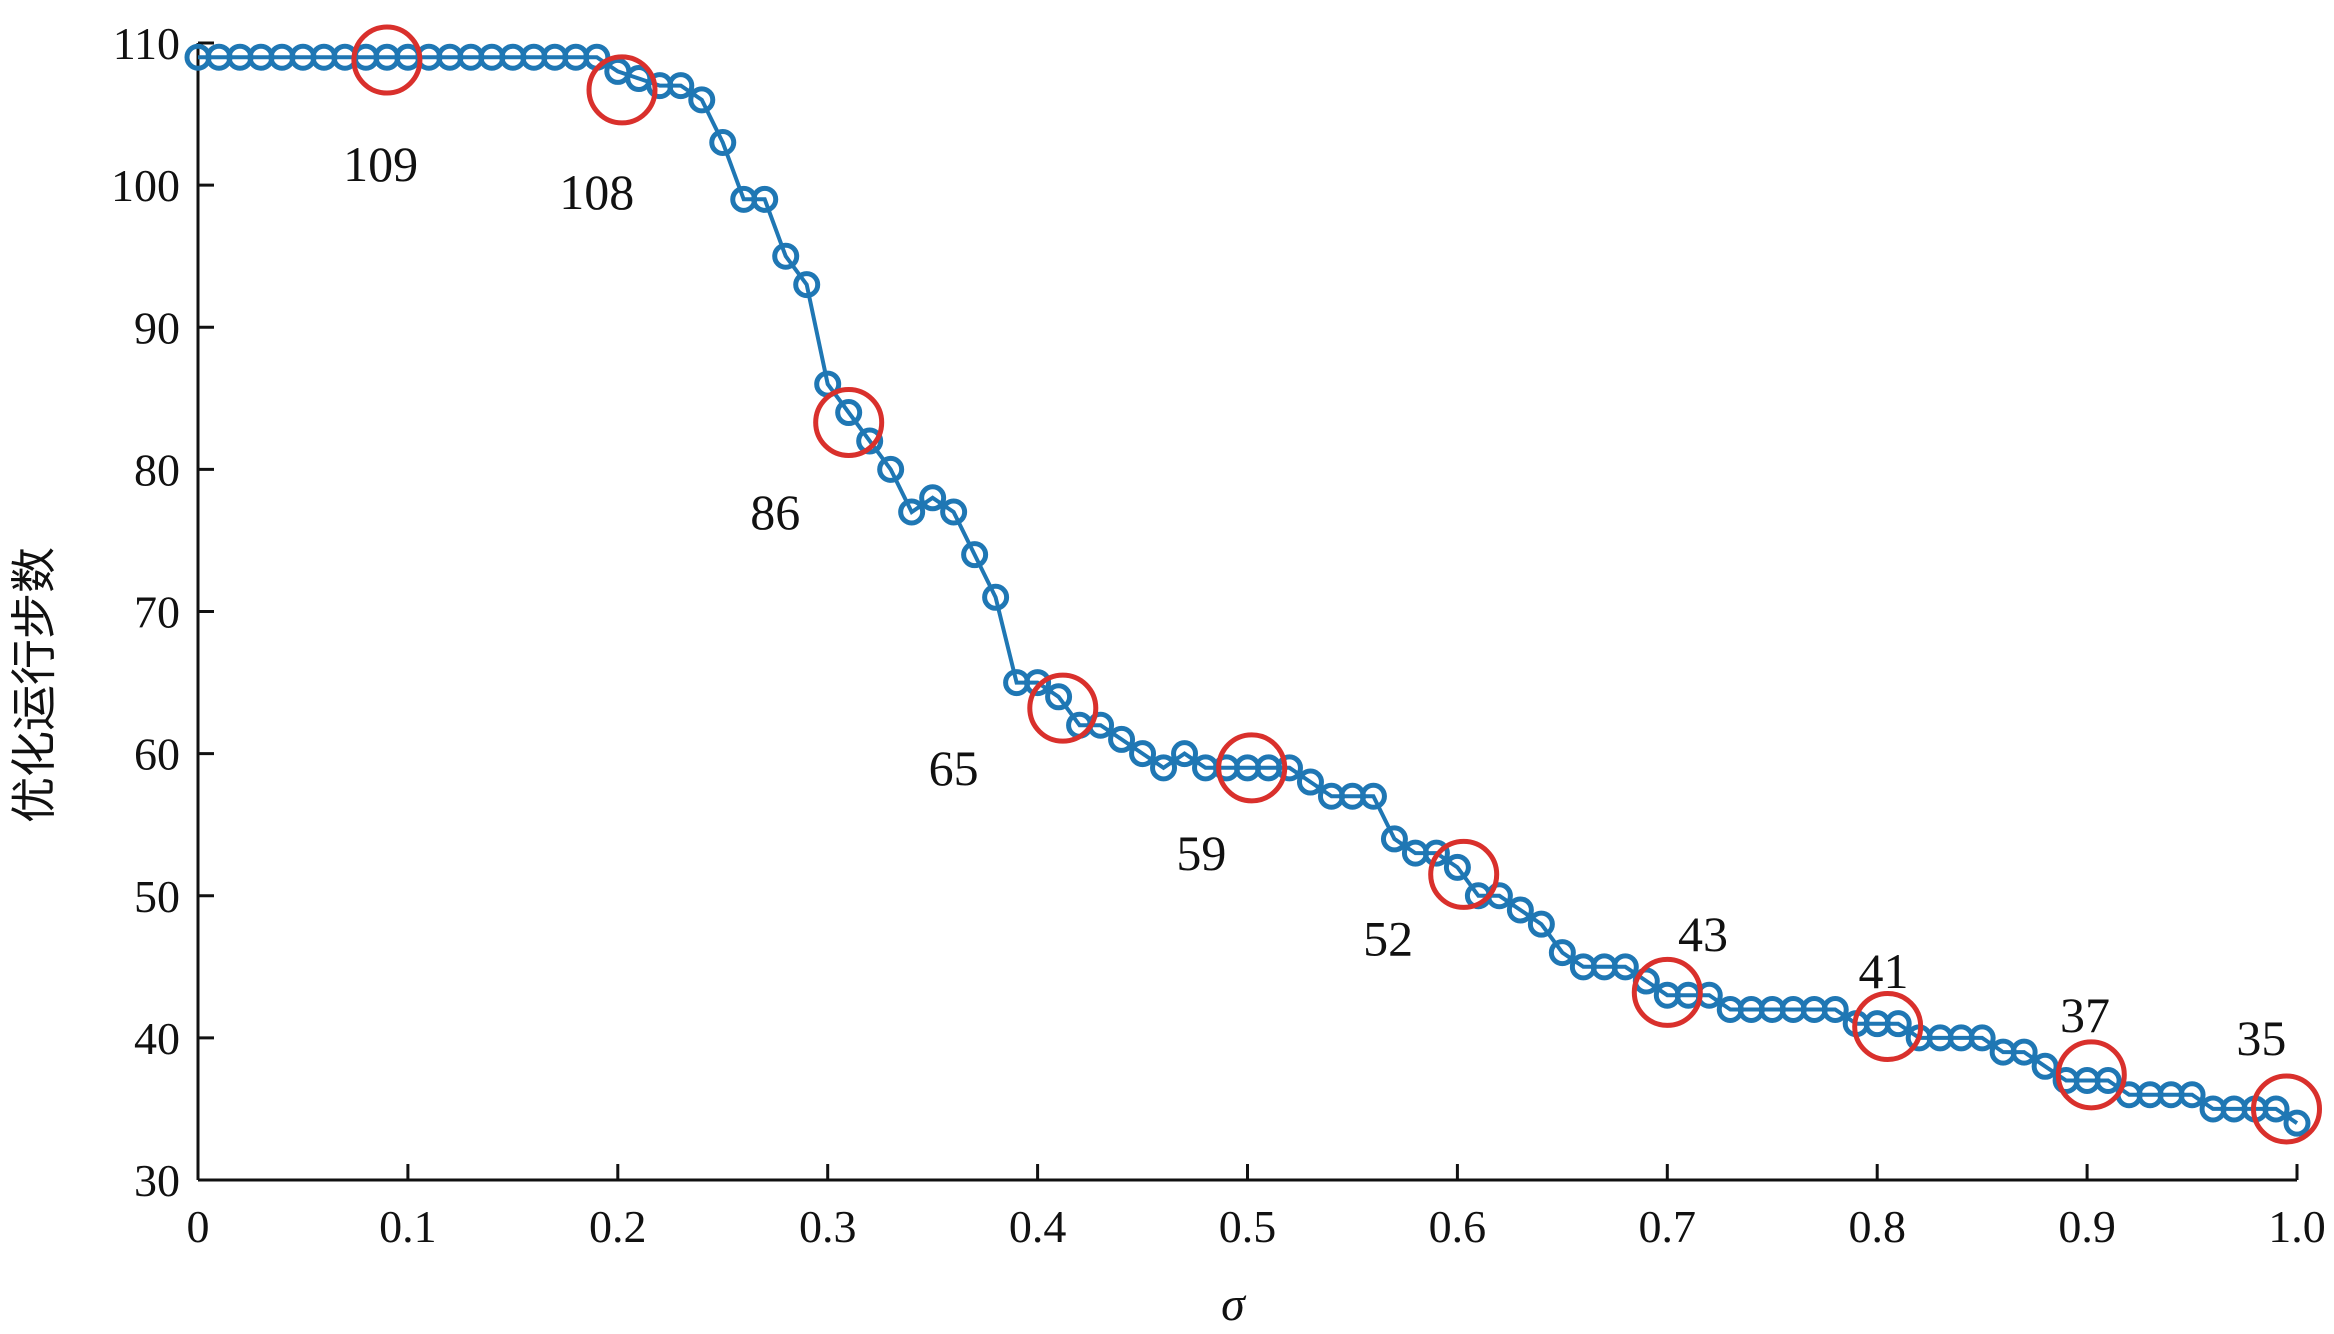 The height and width of the screenshot is (1334, 2334). Describe the element at coordinates (198, 1226) in the screenshot. I see `x-tick-label: 0` at that location.